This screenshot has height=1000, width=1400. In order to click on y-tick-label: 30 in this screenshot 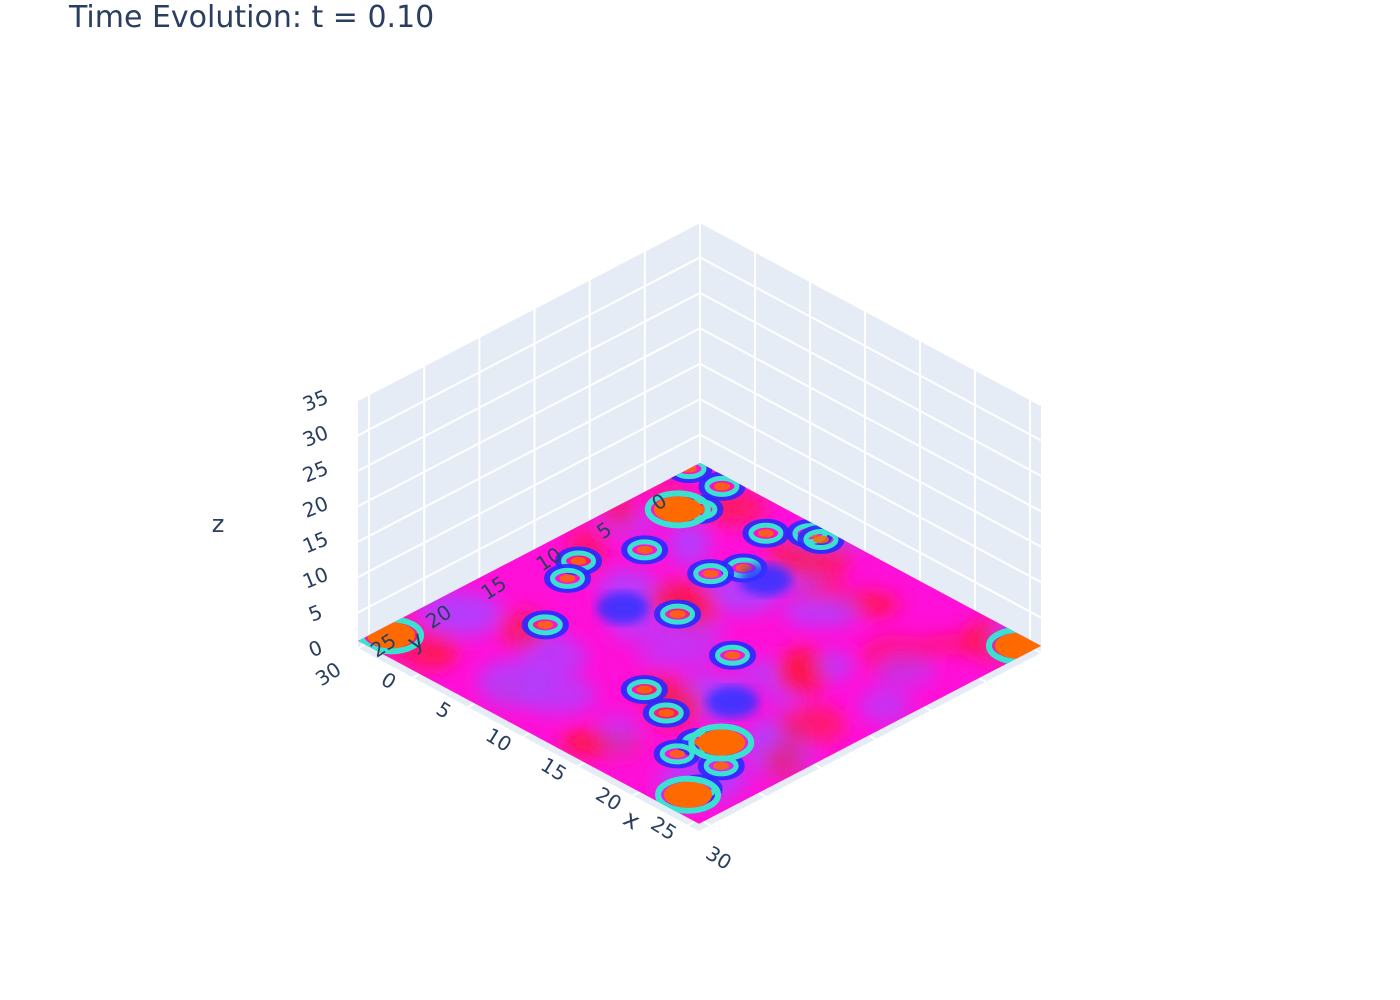, I will do `click(328, 674)`.